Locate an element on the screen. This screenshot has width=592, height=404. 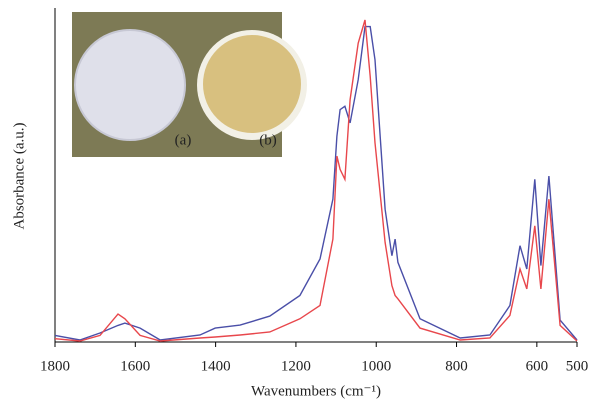
annotation: (b) is located at coordinates (268, 140).